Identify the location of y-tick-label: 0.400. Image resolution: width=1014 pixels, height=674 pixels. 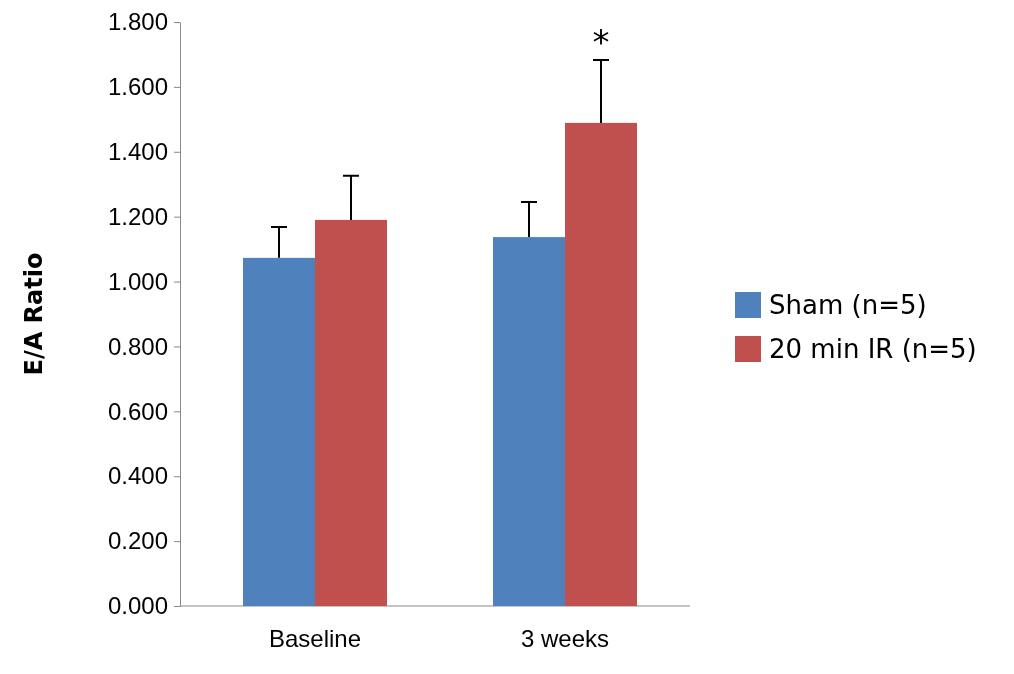
(137, 476).